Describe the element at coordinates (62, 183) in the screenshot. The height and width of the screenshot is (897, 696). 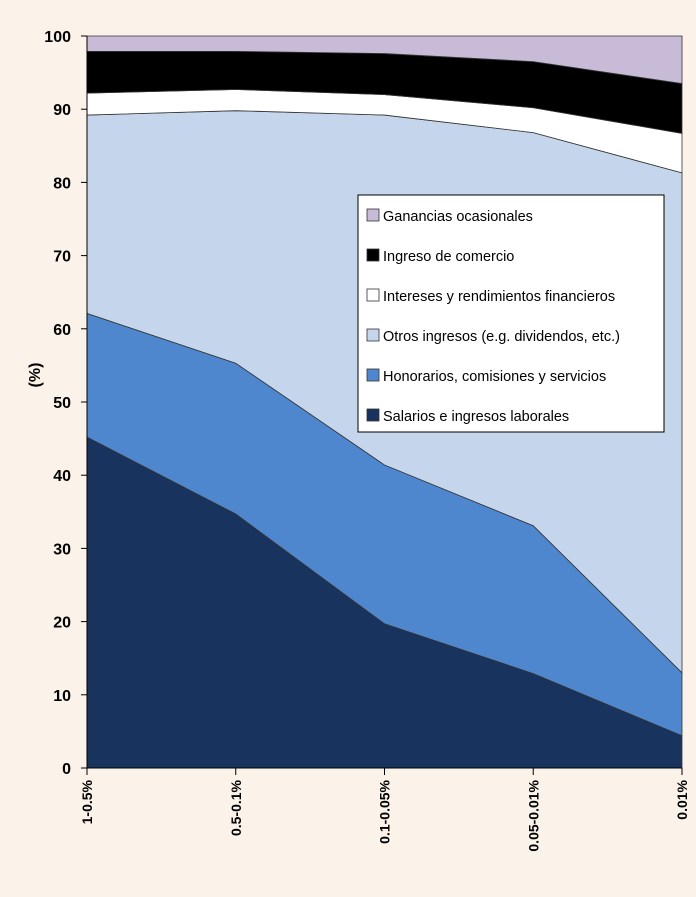
I see `y-tick-label: 80` at that location.